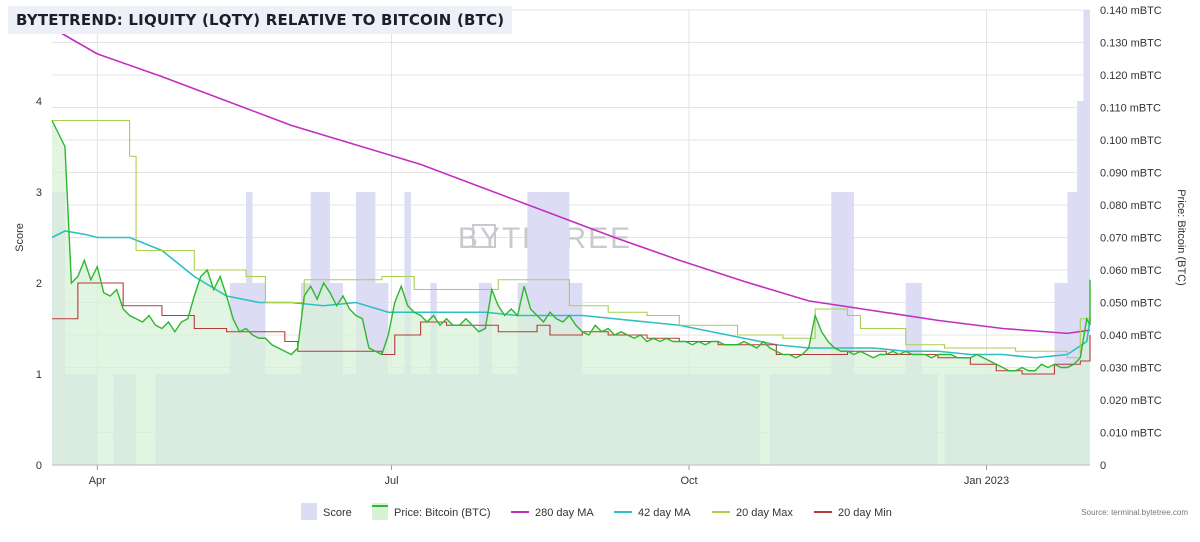 Image resolution: width=1200 pixels, height=542 pixels. I want to click on right-axis-tick-label: 0.080 mBTC, so click(1131, 206).